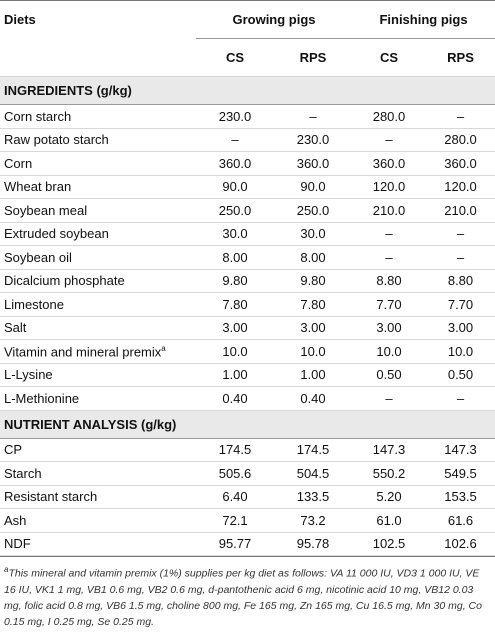 Image resolution: width=495 pixels, height=636 pixels. I want to click on value-cell: 133.5, so click(313, 497).